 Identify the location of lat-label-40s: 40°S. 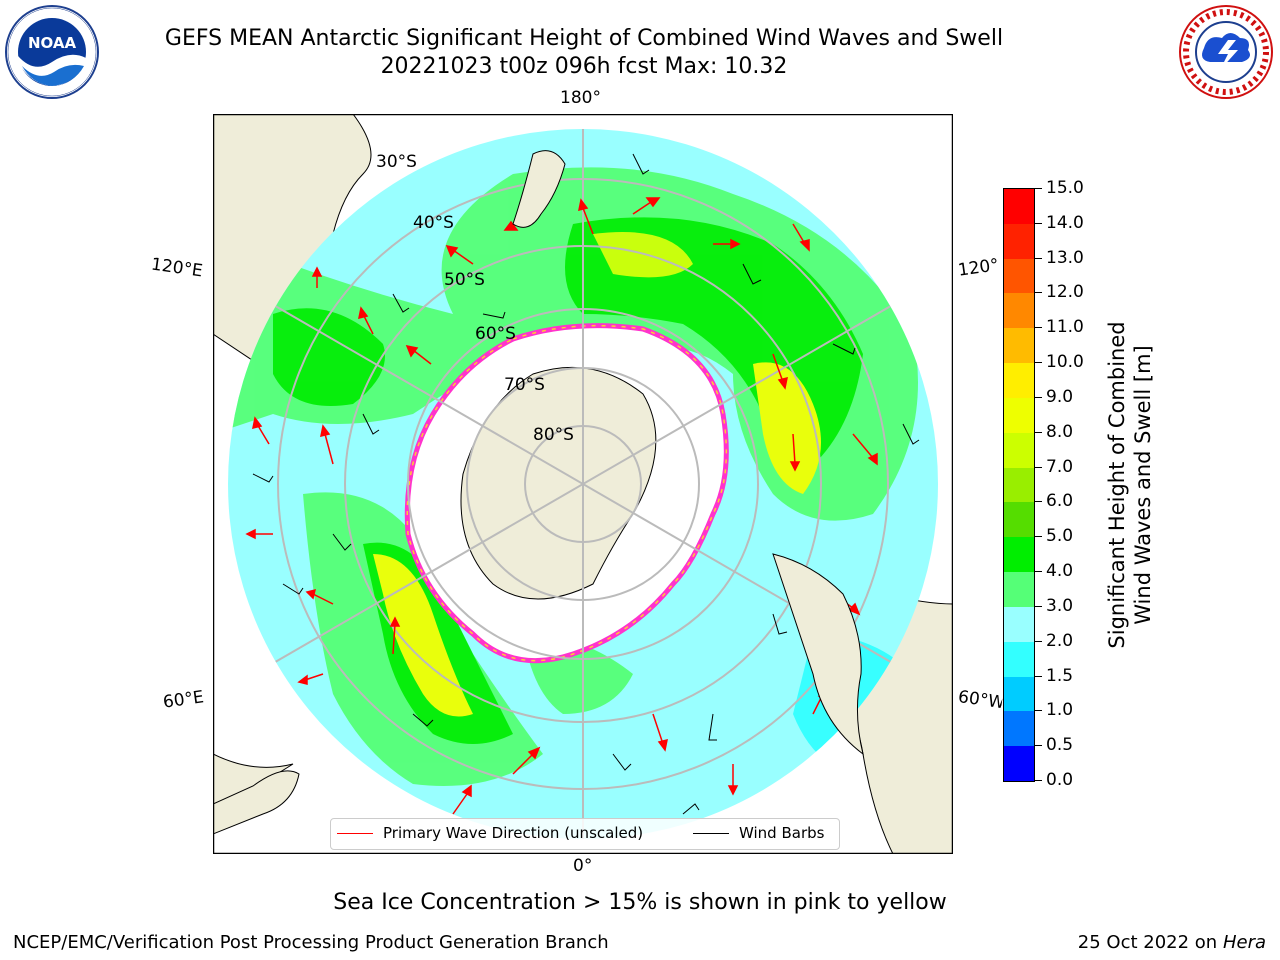
(433, 223).